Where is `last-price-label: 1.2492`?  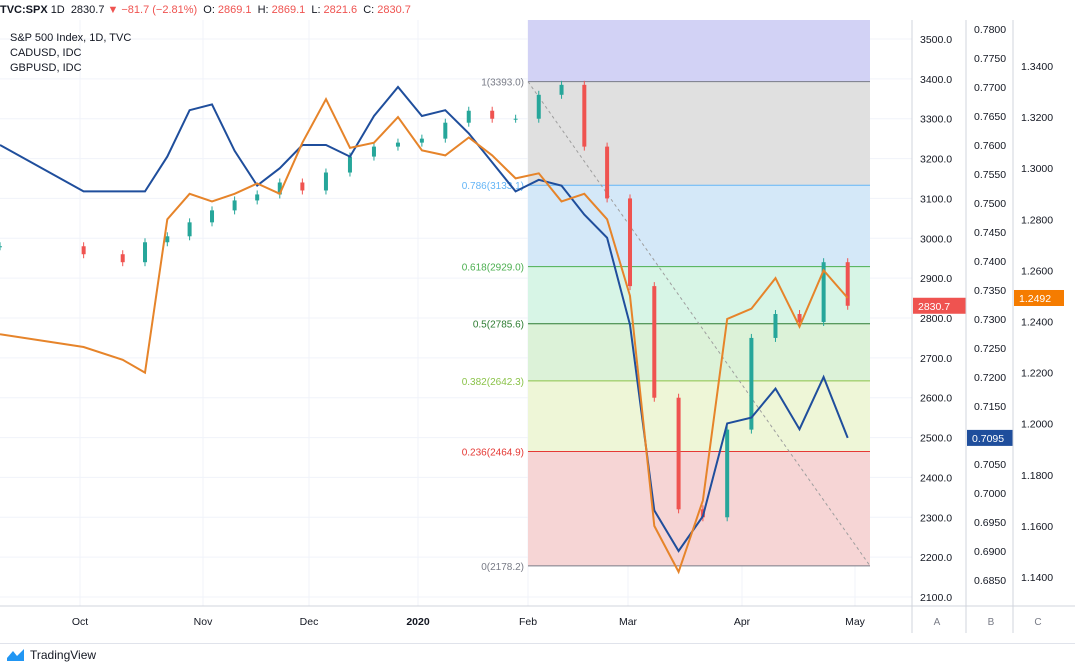
last-price-label: 1.2492 is located at coordinates (1035, 299).